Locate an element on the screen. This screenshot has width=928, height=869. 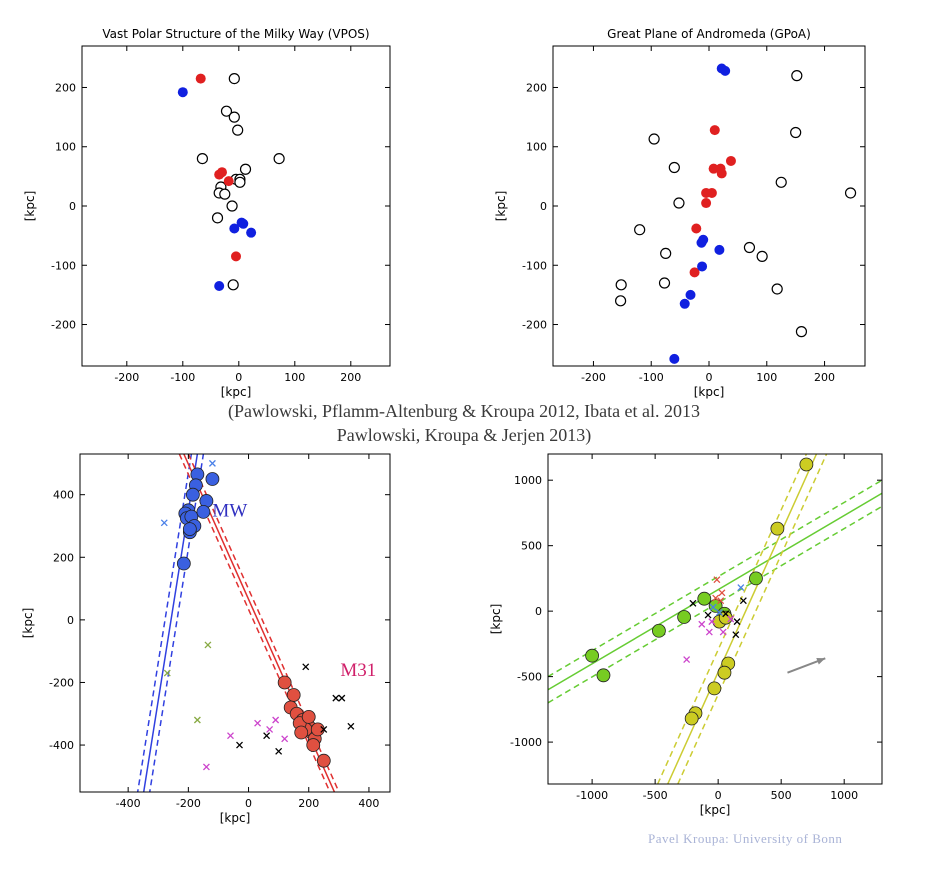
annotation-label: MW is located at coordinates (229, 511).